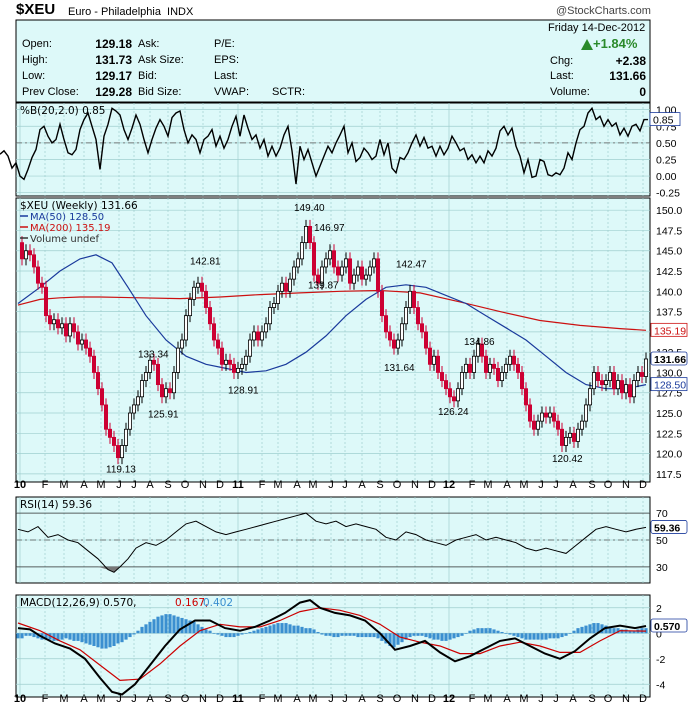 The height and width of the screenshot is (712, 700). What do you see at coordinates (114, 12) in the screenshot?
I see `instrument-name-text: Euro - Philadelphia` at bounding box center [114, 12].